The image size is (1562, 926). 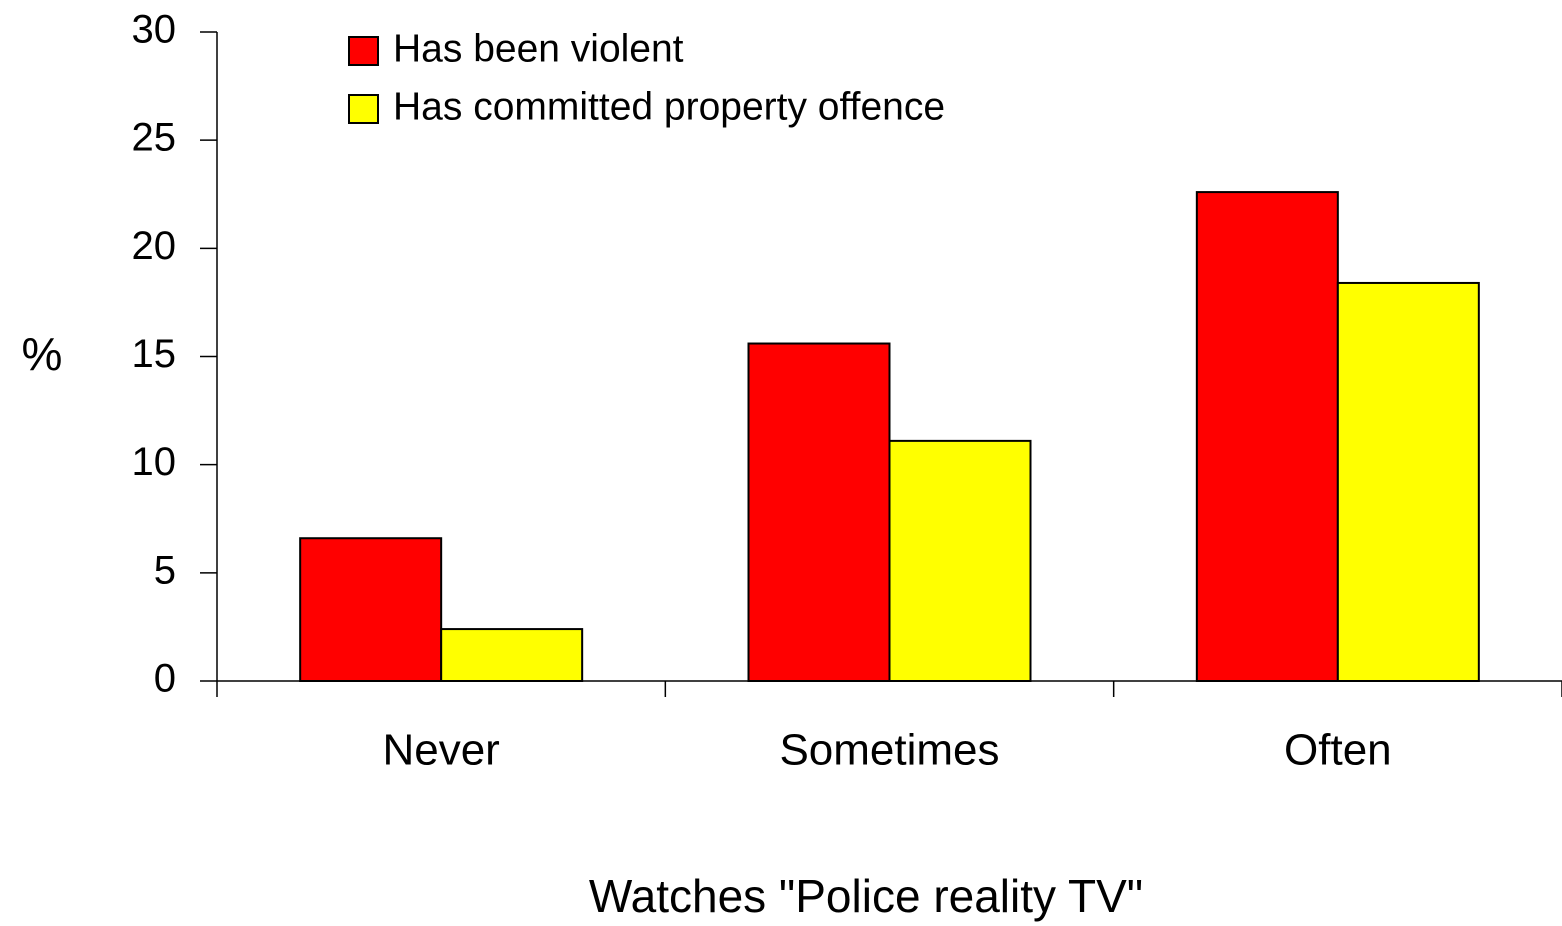 What do you see at coordinates (669, 106) in the screenshot?
I see `legend-label: Has committed property offence` at bounding box center [669, 106].